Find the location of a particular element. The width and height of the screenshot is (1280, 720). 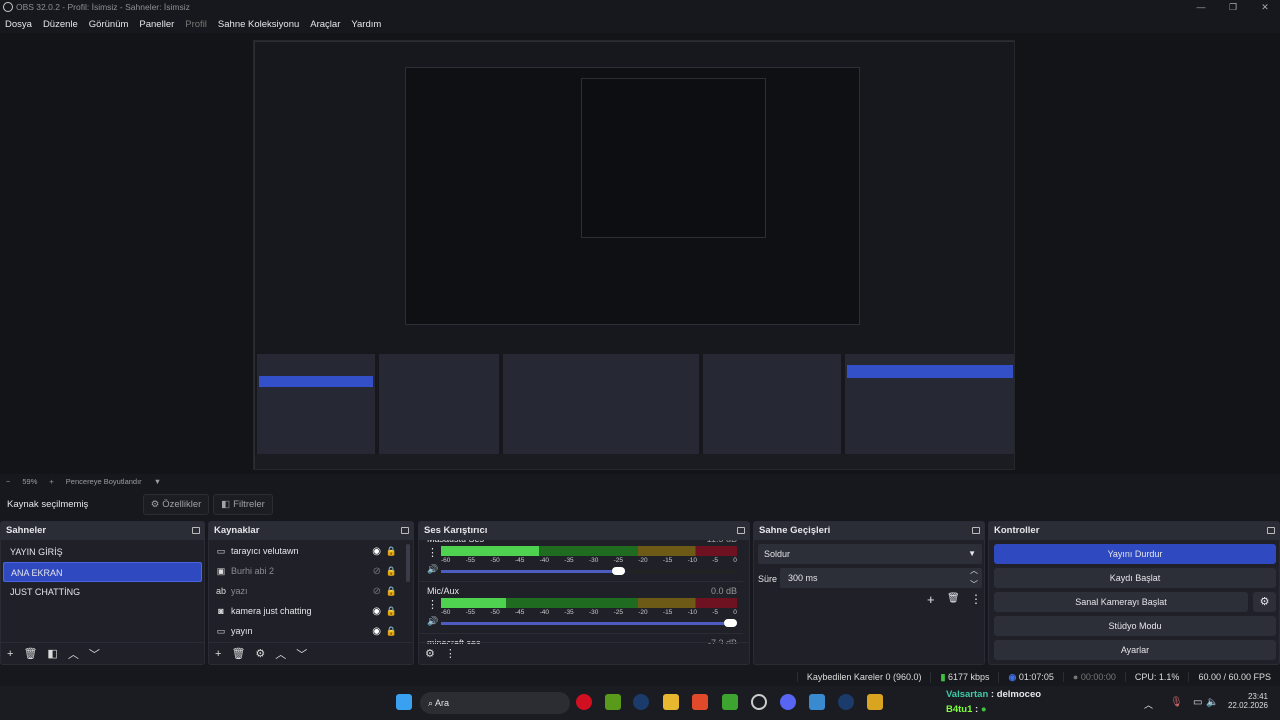

menu-duzenle: Düzenle is located at coordinates (60, 24).